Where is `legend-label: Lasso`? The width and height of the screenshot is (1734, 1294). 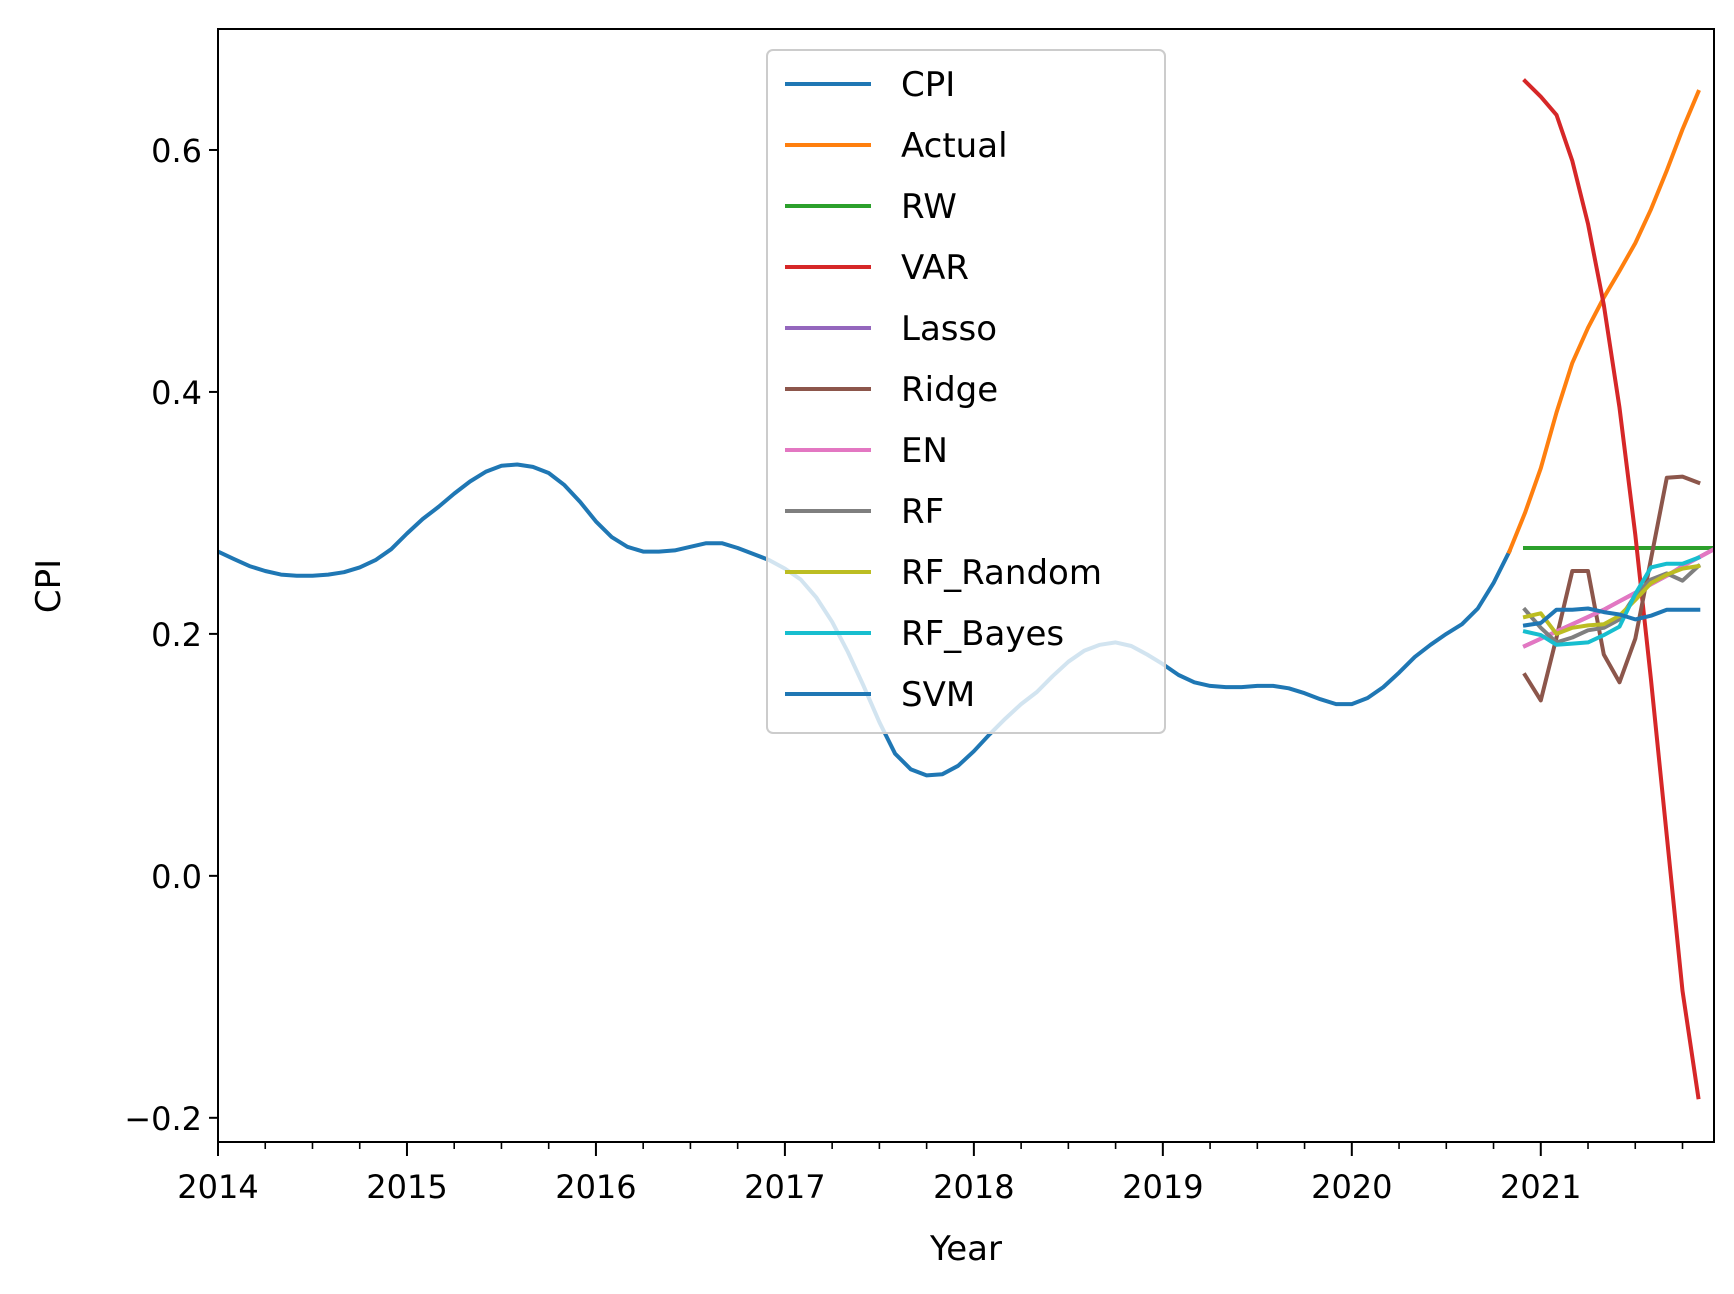 legend-label: Lasso is located at coordinates (949, 329).